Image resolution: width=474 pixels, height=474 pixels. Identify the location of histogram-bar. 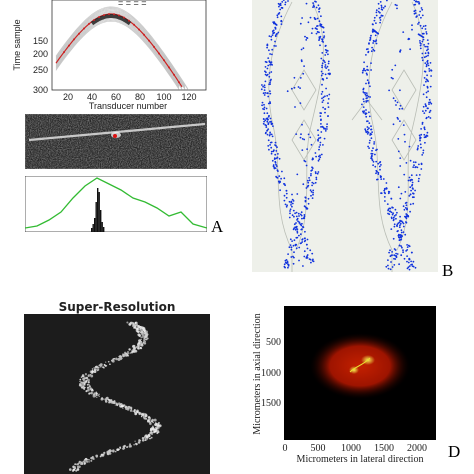
(99, 212).